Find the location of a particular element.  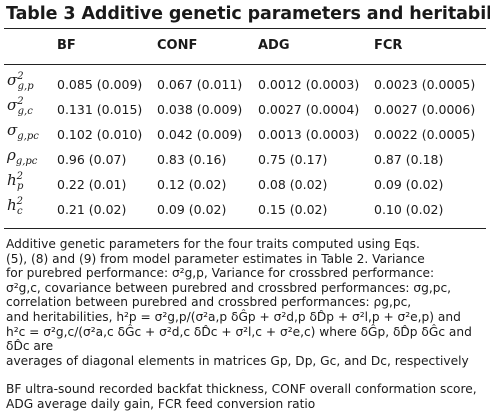

table-cell: 0.96 (0.07) is located at coordinates (92, 159).